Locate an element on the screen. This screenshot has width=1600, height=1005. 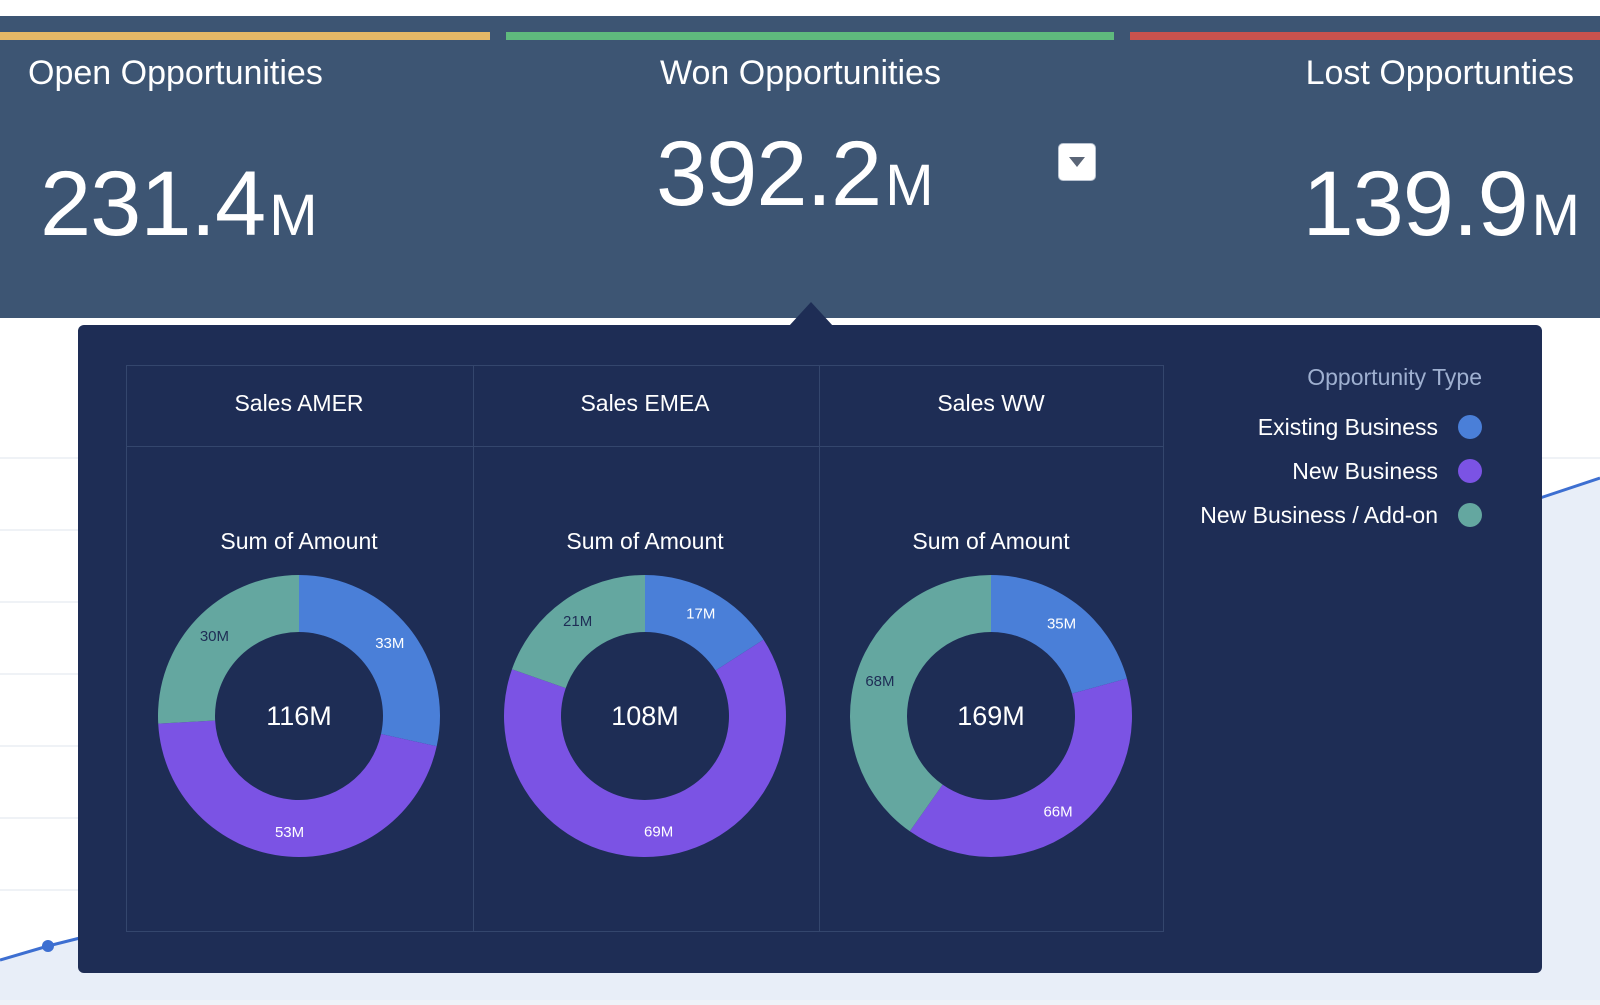
legend-item-existing-business: Existing Business is located at coordinates (1370, 427).